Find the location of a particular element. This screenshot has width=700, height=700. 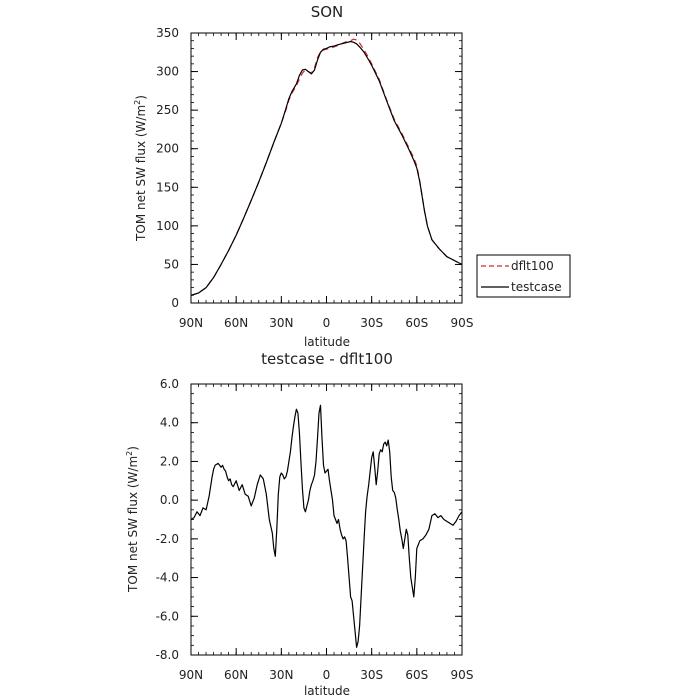

bottom-y-axis-label: TOM net SW flux (W/m2) is located at coordinates (132, 519).